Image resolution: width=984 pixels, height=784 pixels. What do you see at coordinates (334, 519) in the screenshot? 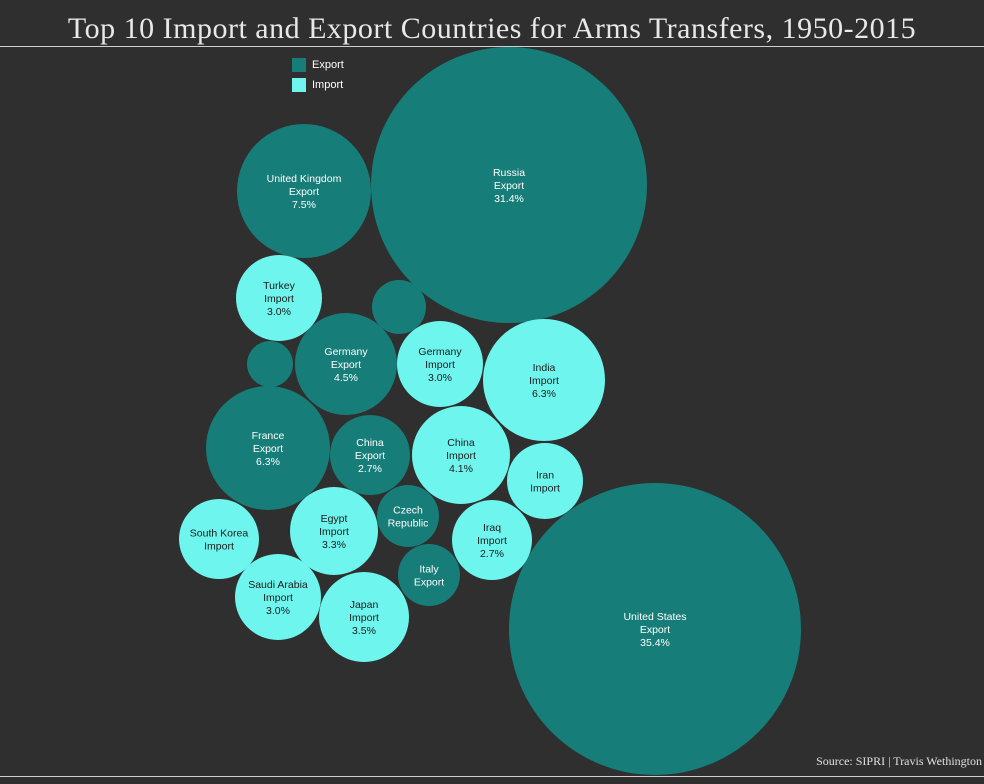
I see `bubble-label-egypt-import-0: Egypt` at bounding box center [334, 519].